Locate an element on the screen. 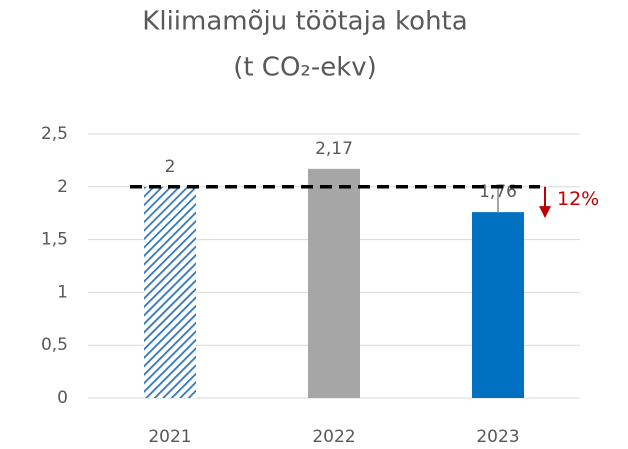 Image resolution: width=628 pixels, height=449 pixels. chart-title: Kliimamõju töötaja kohta is located at coordinates (304, 22).